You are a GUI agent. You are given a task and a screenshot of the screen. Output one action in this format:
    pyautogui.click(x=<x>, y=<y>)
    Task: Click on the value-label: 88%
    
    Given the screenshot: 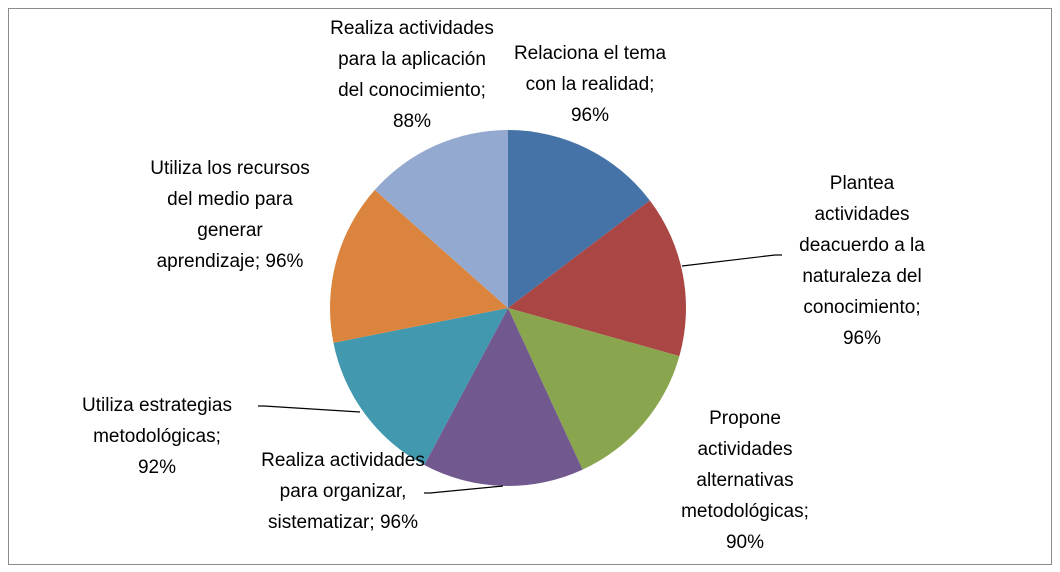 What is the action you would take?
    pyautogui.click(x=412, y=121)
    